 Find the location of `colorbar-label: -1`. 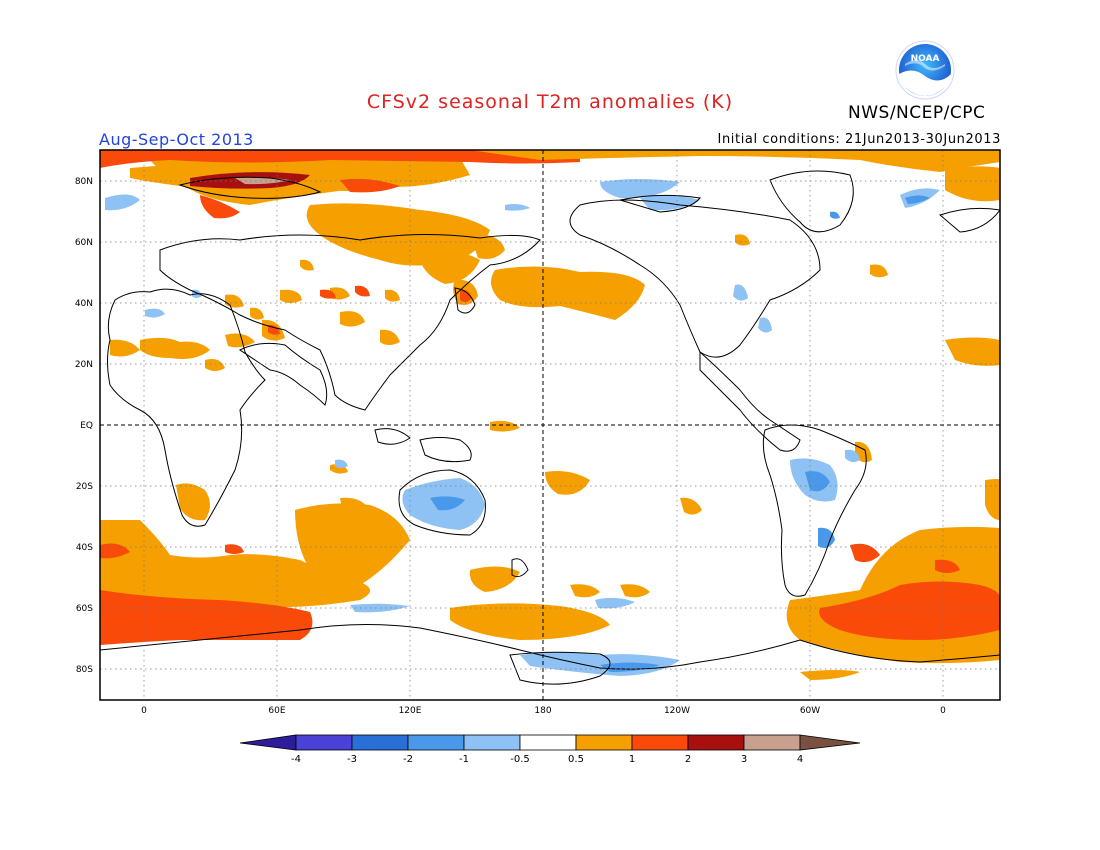

colorbar-label: -1 is located at coordinates (464, 759).